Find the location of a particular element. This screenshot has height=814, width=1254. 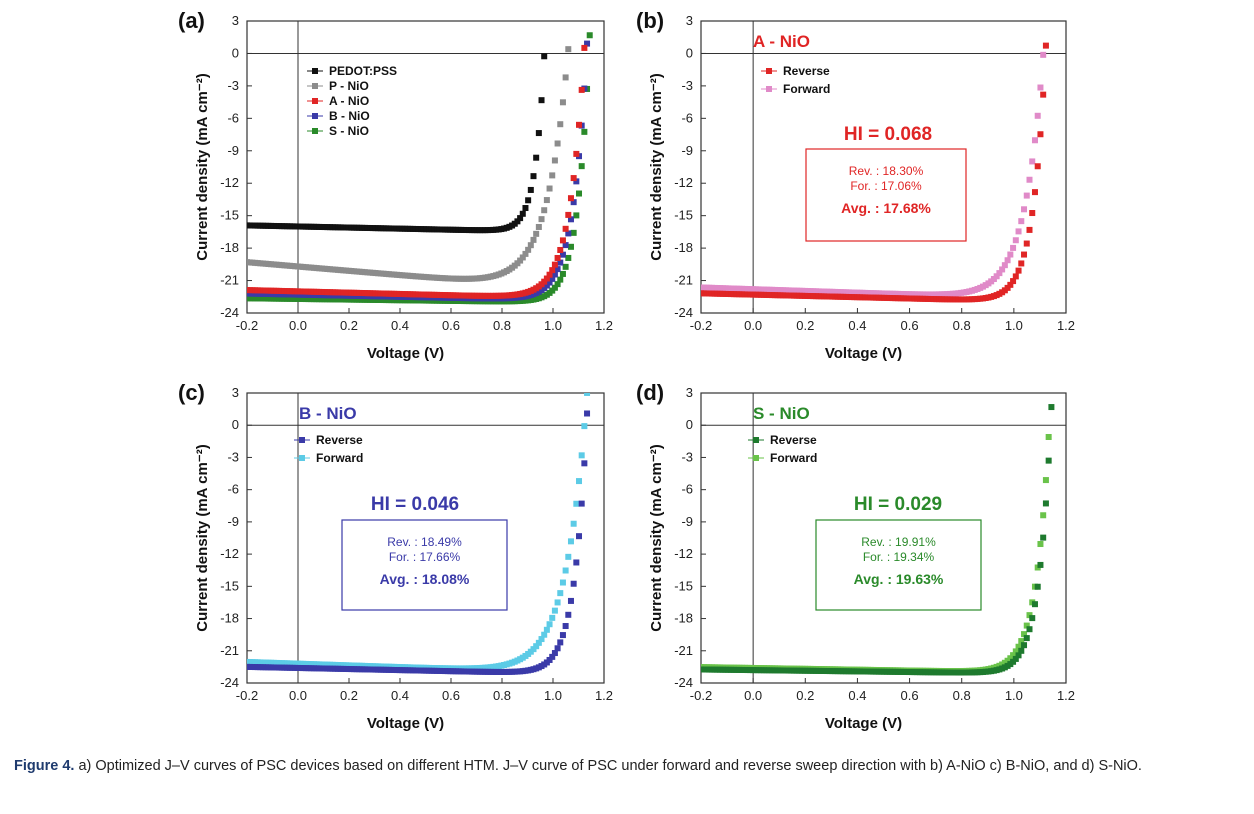

panel-a-y-tick-label: -12 is located at coordinates (229, 182).